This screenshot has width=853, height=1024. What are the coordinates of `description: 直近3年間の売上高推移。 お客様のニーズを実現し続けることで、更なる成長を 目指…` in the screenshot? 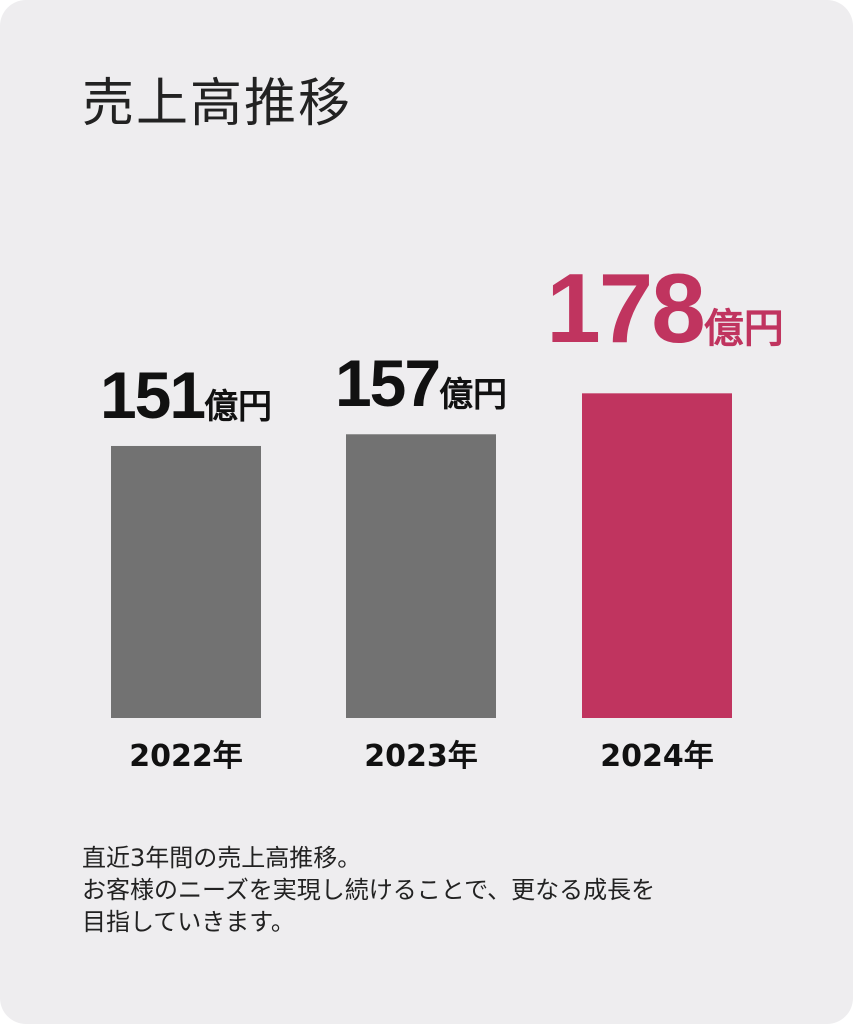 It's located at (442, 890).